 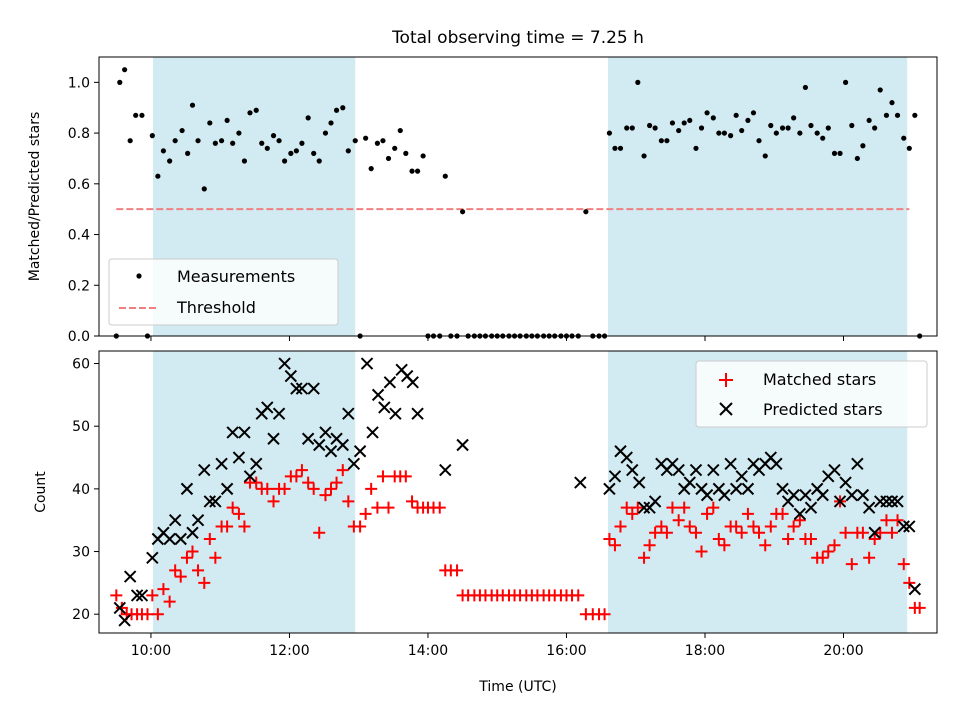 What do you see at coordinates (566, 651) in the screenshot?
I see `x-tick-label: 16:00` at bounding box center [566, 651].